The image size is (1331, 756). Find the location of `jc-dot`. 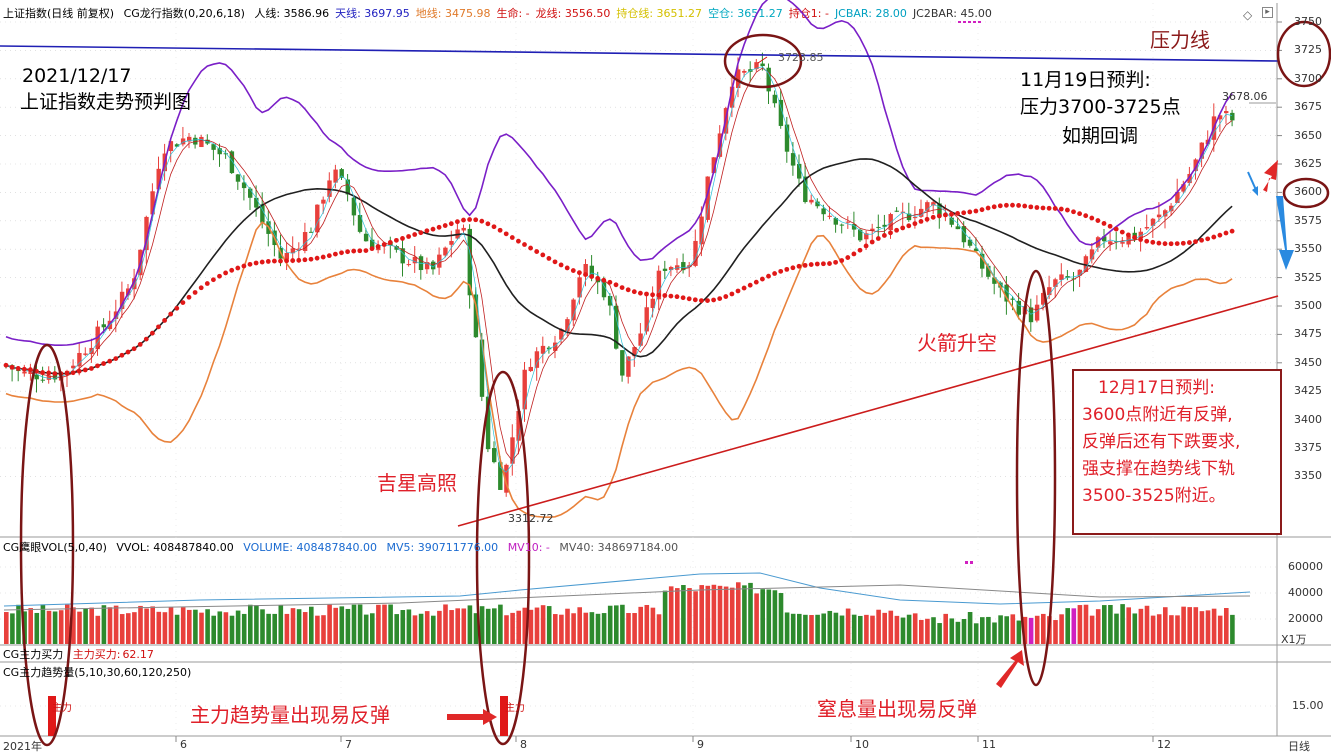

jc-dot is located at coordinates (974, 22).